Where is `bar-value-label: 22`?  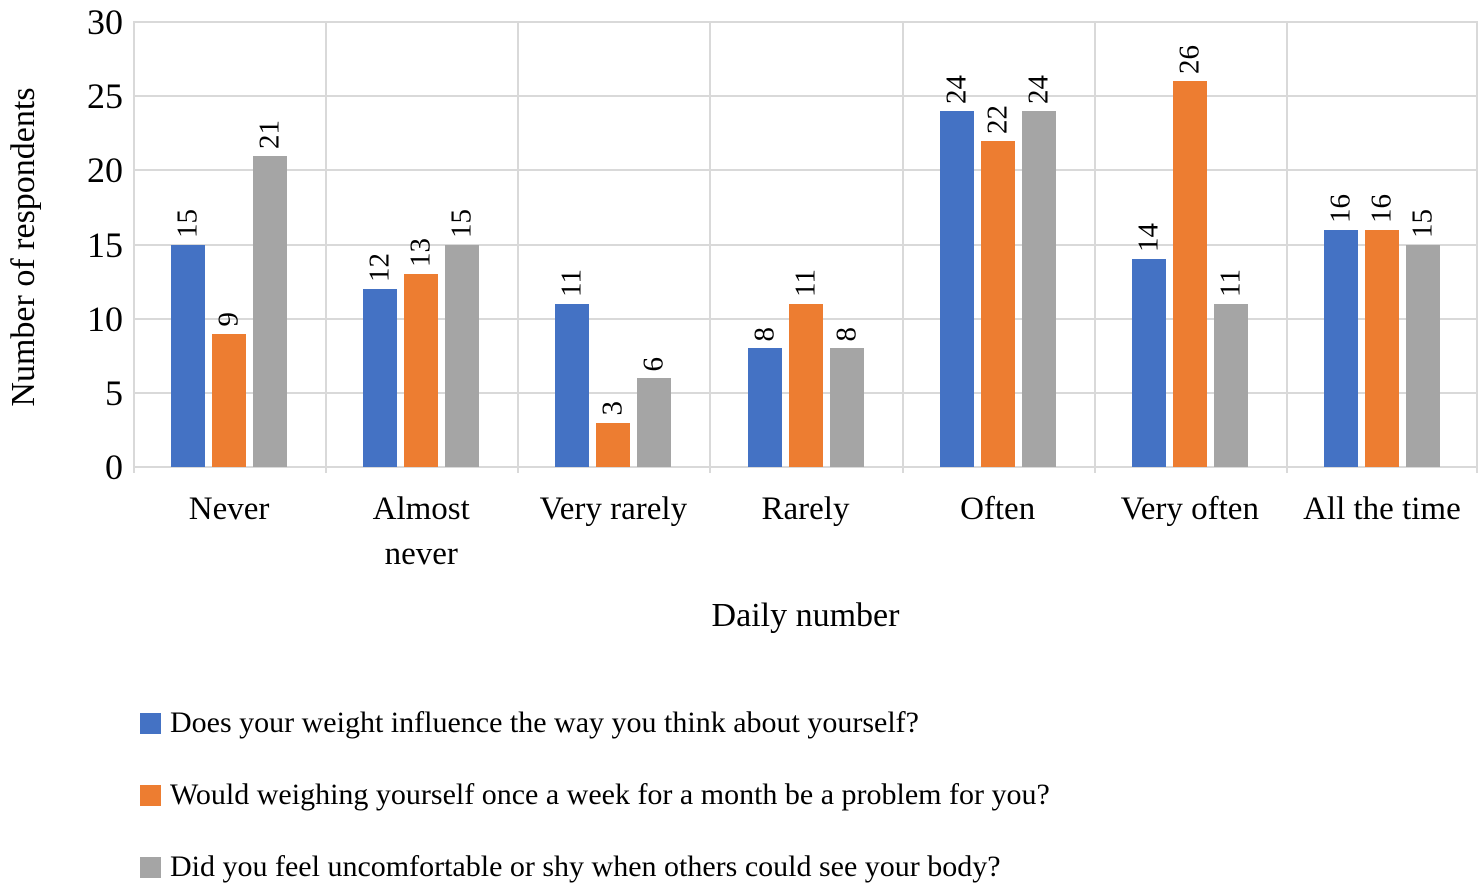 bar-value-label: 22 is located at coordinates (997, 119).